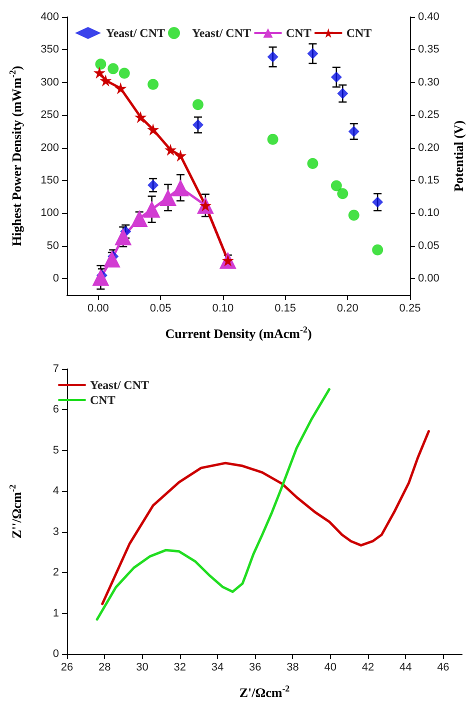 The image size is (473, 704). Describe the element at coordinates (285, 308) in the screenshot. I see `x-tick-label: 0.15` at that location.